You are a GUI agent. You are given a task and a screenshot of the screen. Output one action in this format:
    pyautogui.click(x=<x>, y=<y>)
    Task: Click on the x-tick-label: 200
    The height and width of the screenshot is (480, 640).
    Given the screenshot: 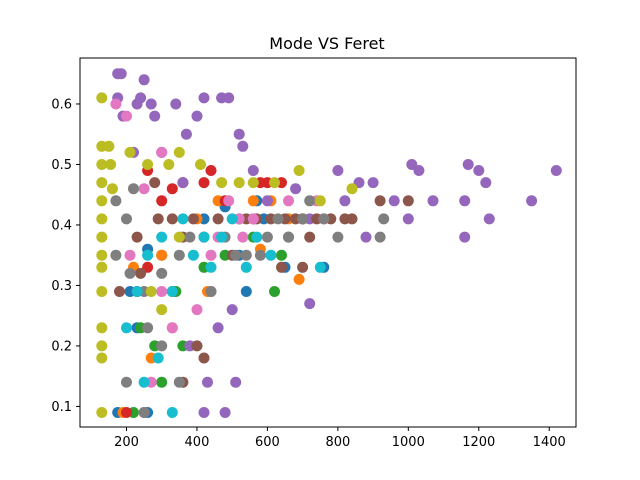 What is the action you would take?
    pyautogui.click(x=126, y=442)
    